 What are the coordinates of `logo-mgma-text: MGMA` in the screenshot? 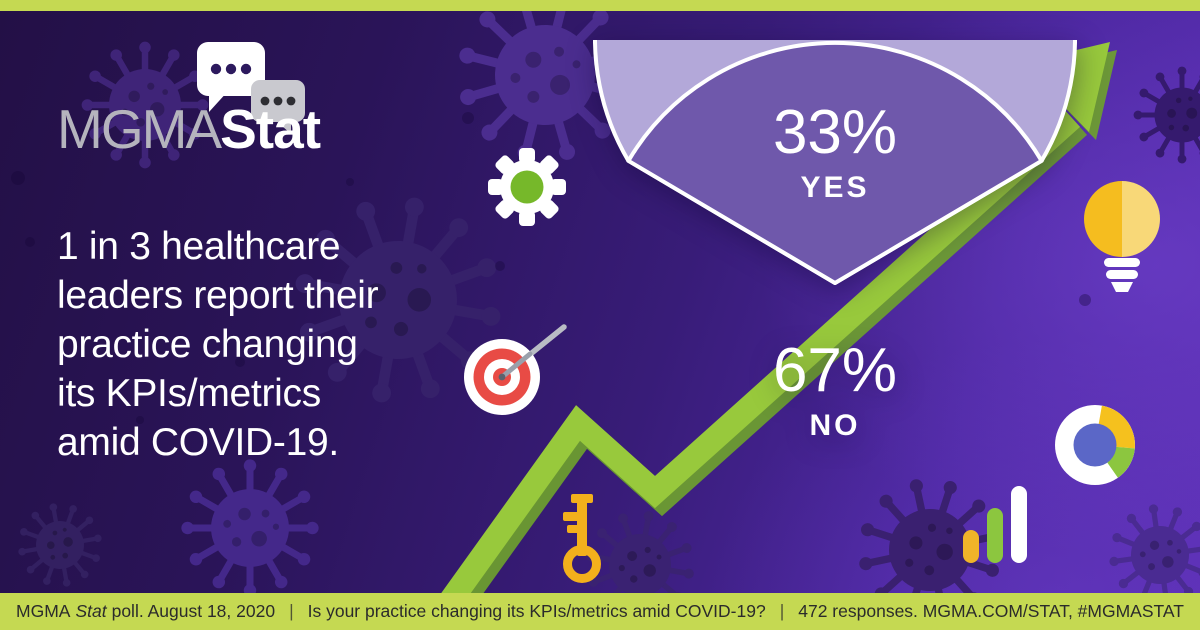 It's located at (139, 129).